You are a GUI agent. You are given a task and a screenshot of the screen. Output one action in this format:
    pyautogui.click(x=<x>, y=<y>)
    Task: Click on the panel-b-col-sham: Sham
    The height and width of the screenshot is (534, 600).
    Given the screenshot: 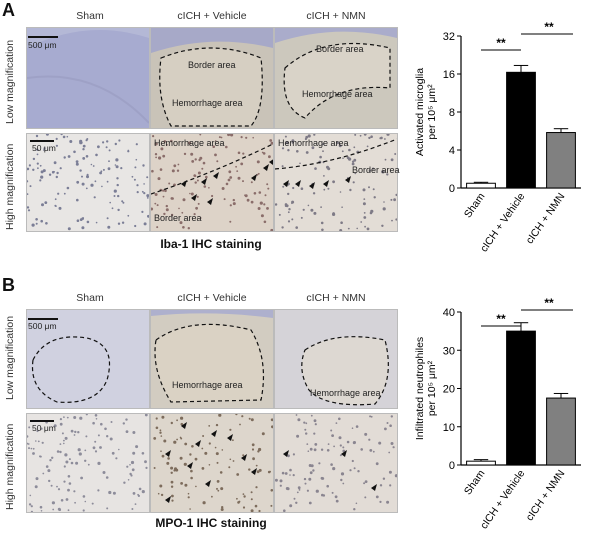 What is the action you would take?
    pyautogui.click(x=90, y=298)
    